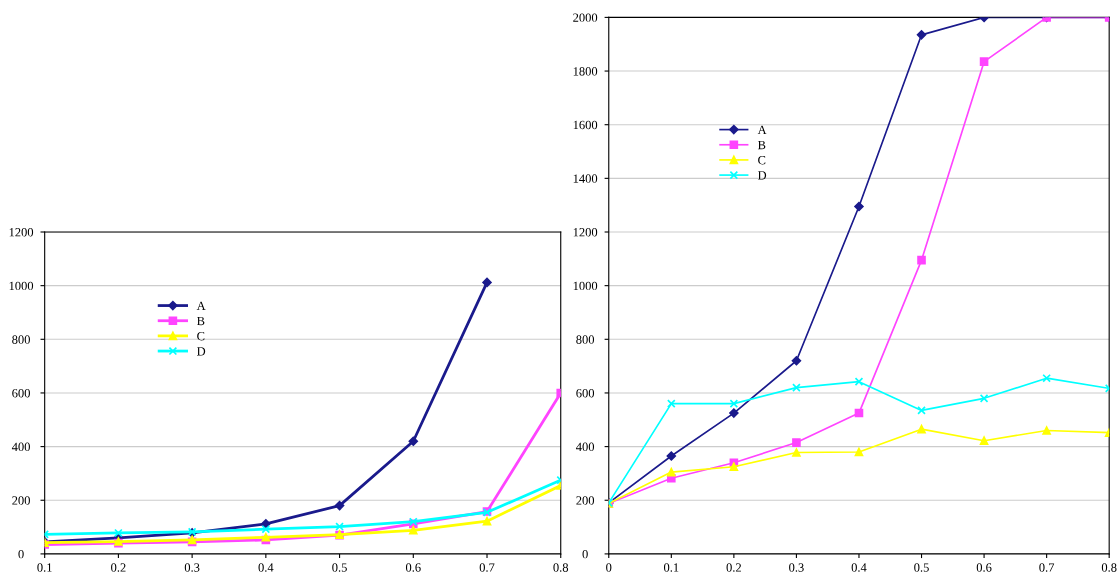 The image size is (1117, 580). What do you see at coordinates (609, 567) in the screenshot?
I see `x-tick-label: 0` at bounding box center [609, 567].